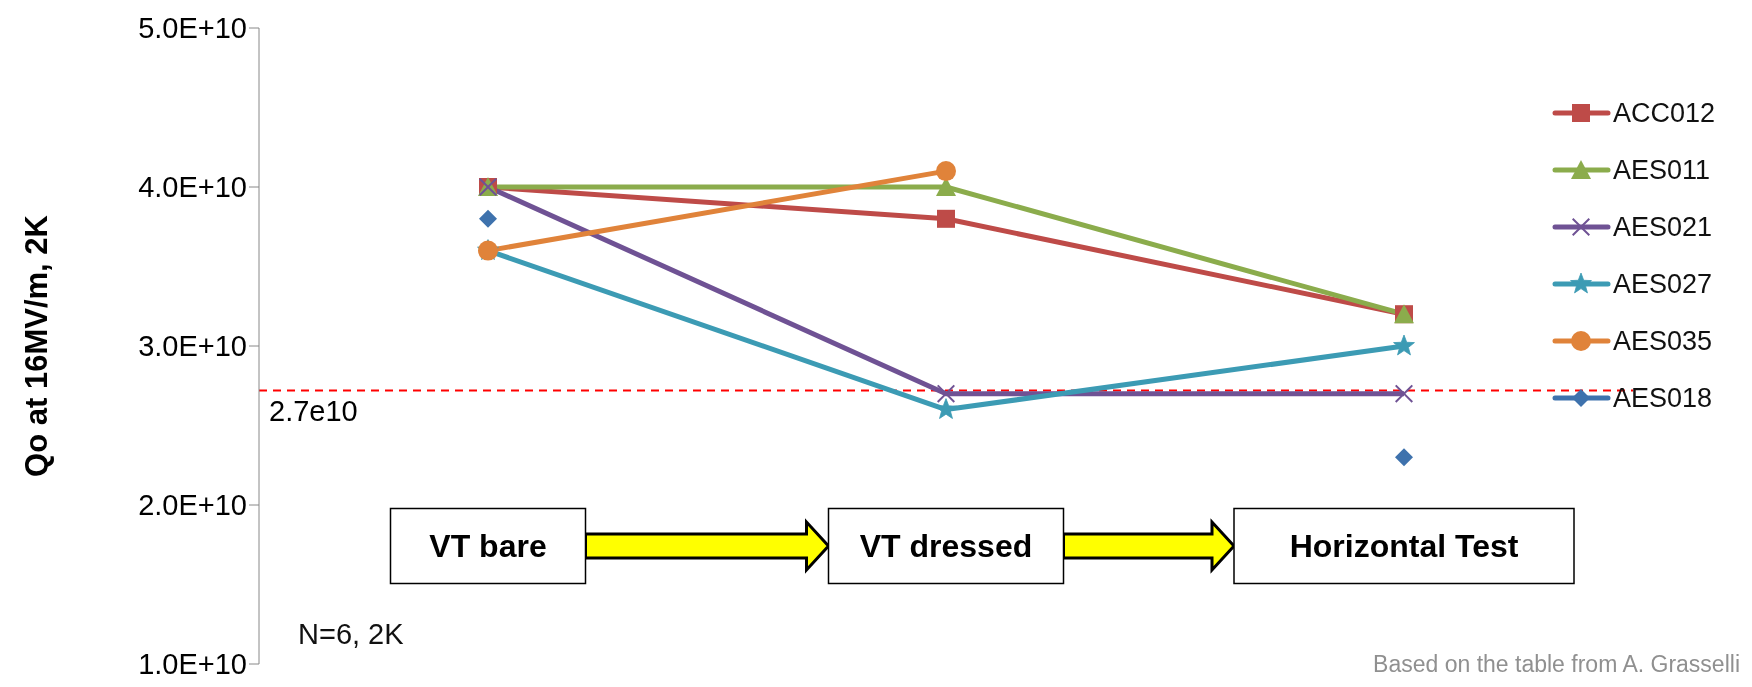  What do you see at coordinates (37, 345) in the screenshot?
I see `y-axis-title: Qo at 16MV/m, 2K` at bounding box center [37, 345].